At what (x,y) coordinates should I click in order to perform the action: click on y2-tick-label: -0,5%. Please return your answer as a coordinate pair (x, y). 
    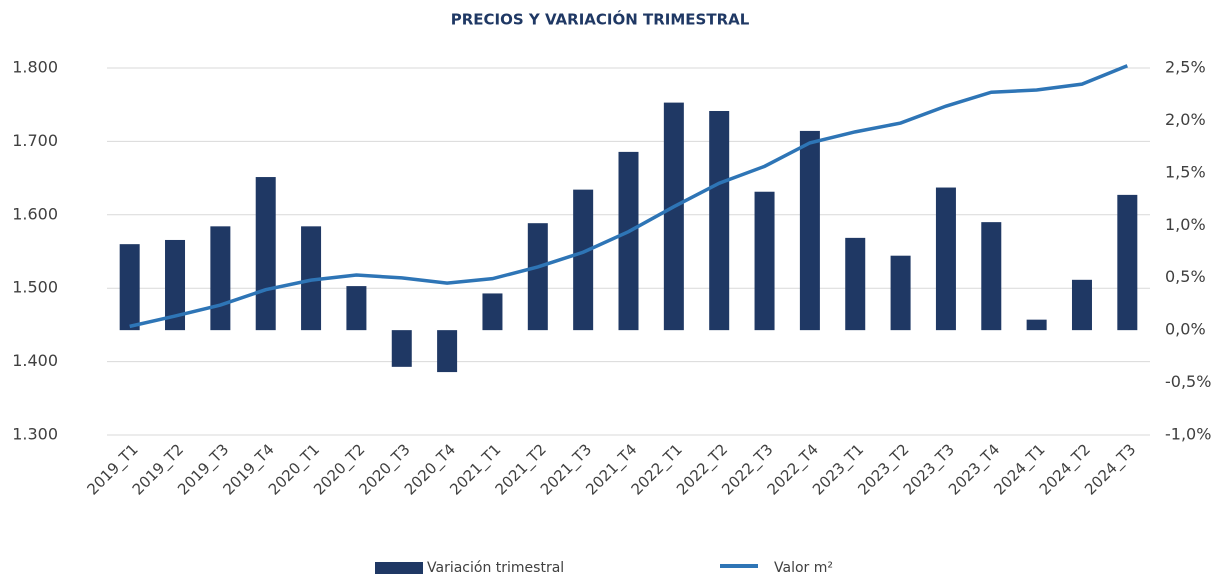
    Looking at the image, I should click on (1188, 381).